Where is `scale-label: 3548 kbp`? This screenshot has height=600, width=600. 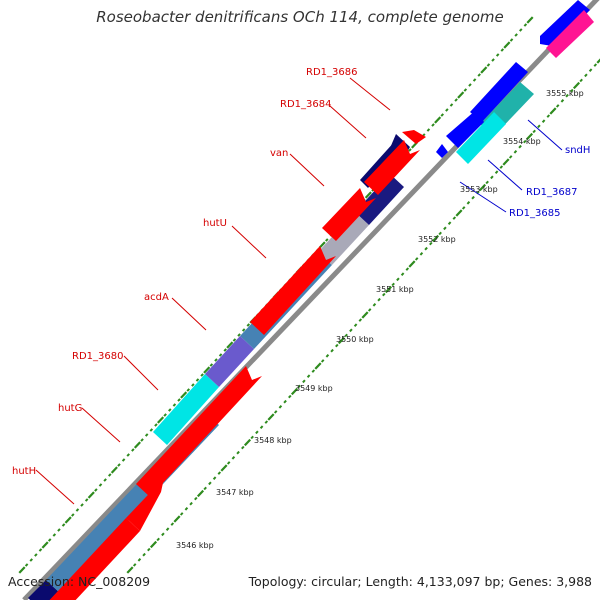
scale-label: 3548 kbp is located at coordinates (273, 440).